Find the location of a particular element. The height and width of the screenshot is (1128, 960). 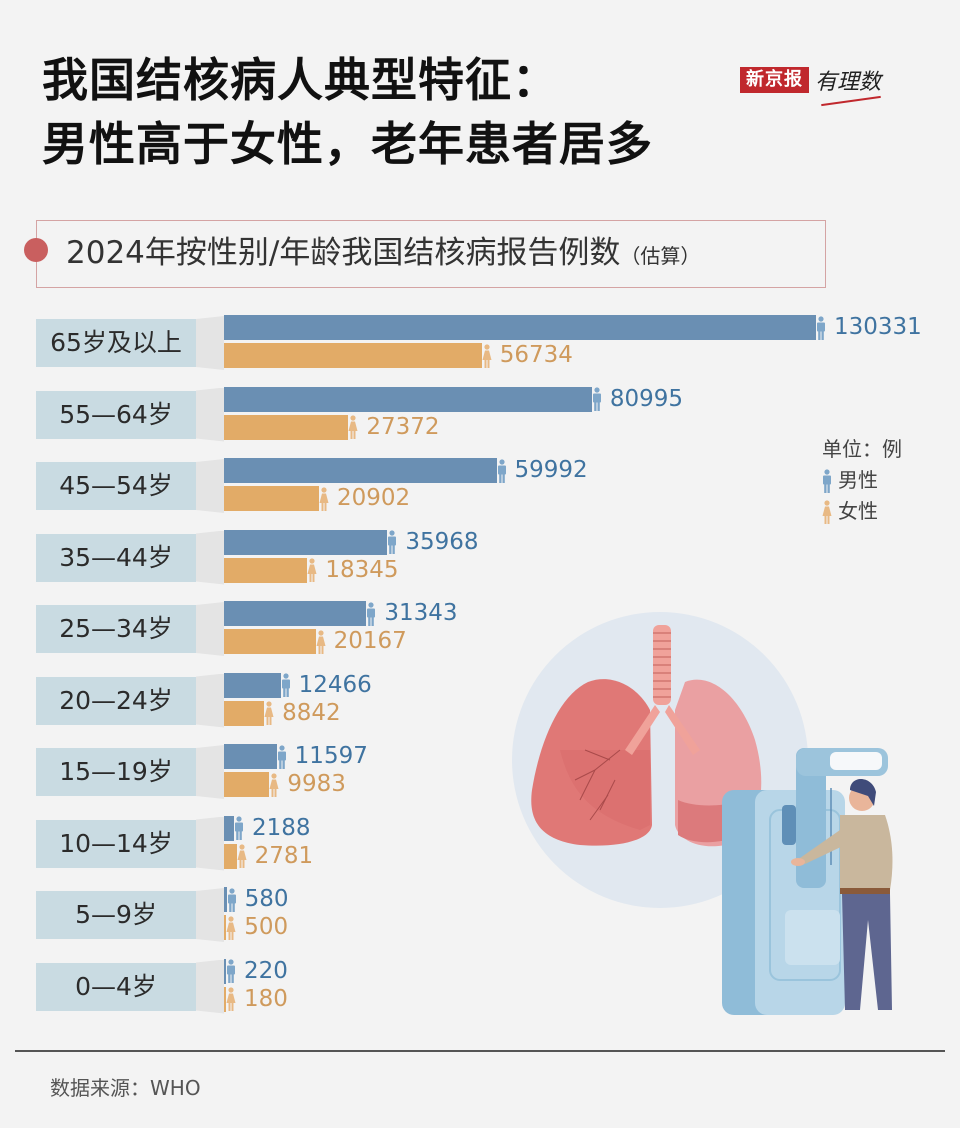

male-value: 11597 is located at coordinates (322, 756).